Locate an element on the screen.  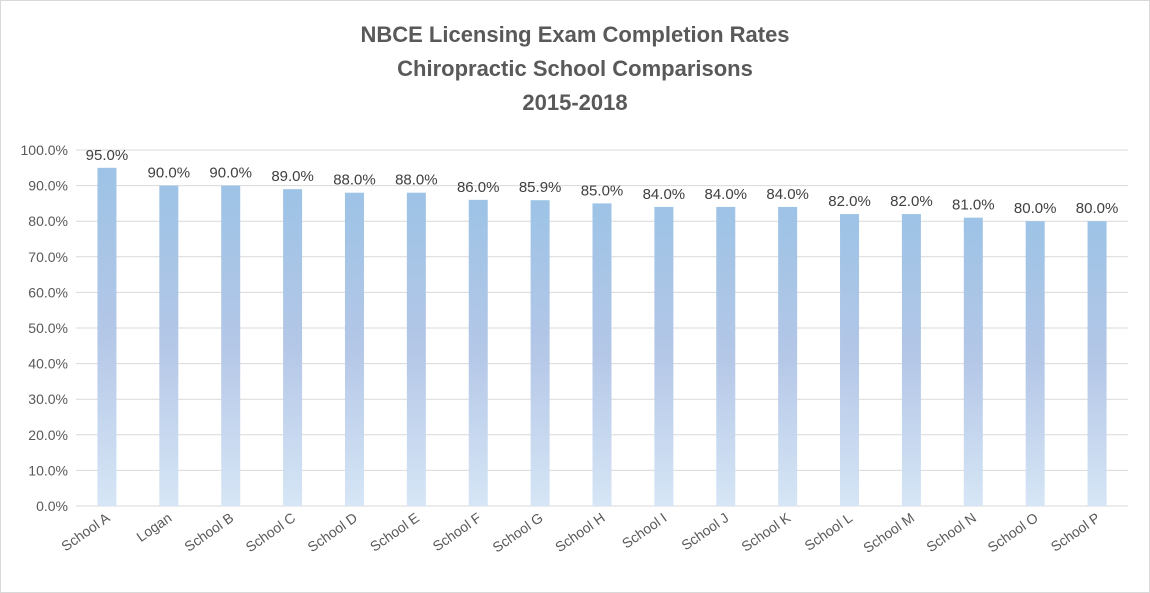
x-tick-label: School F is located at coordinates (457, 531).